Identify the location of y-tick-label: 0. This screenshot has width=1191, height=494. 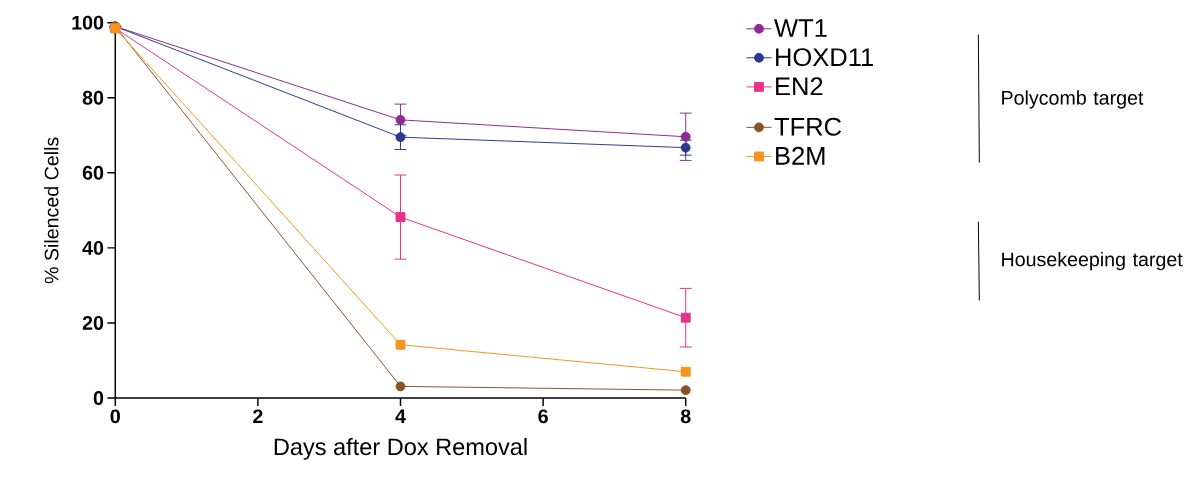
(98, 398).